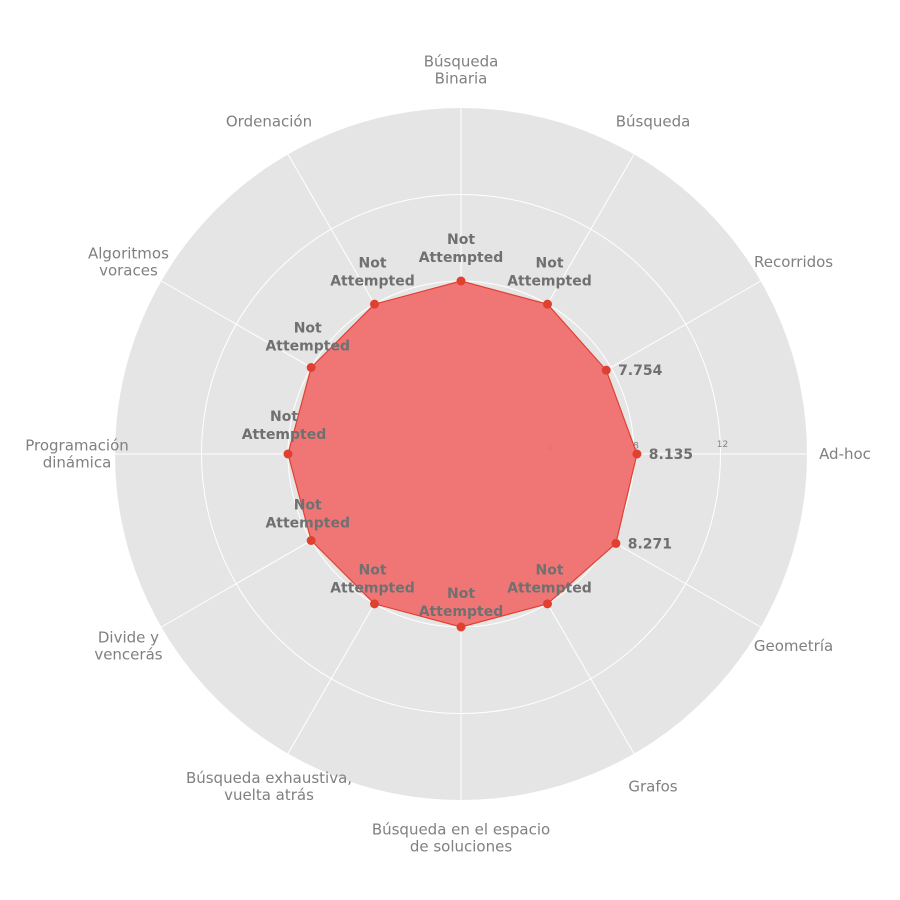 Image resolution: width=900 pixels, height=900 pixels. I want to click on category-label: Búsqueda en el espacio de soluciones, so click(461, 838).